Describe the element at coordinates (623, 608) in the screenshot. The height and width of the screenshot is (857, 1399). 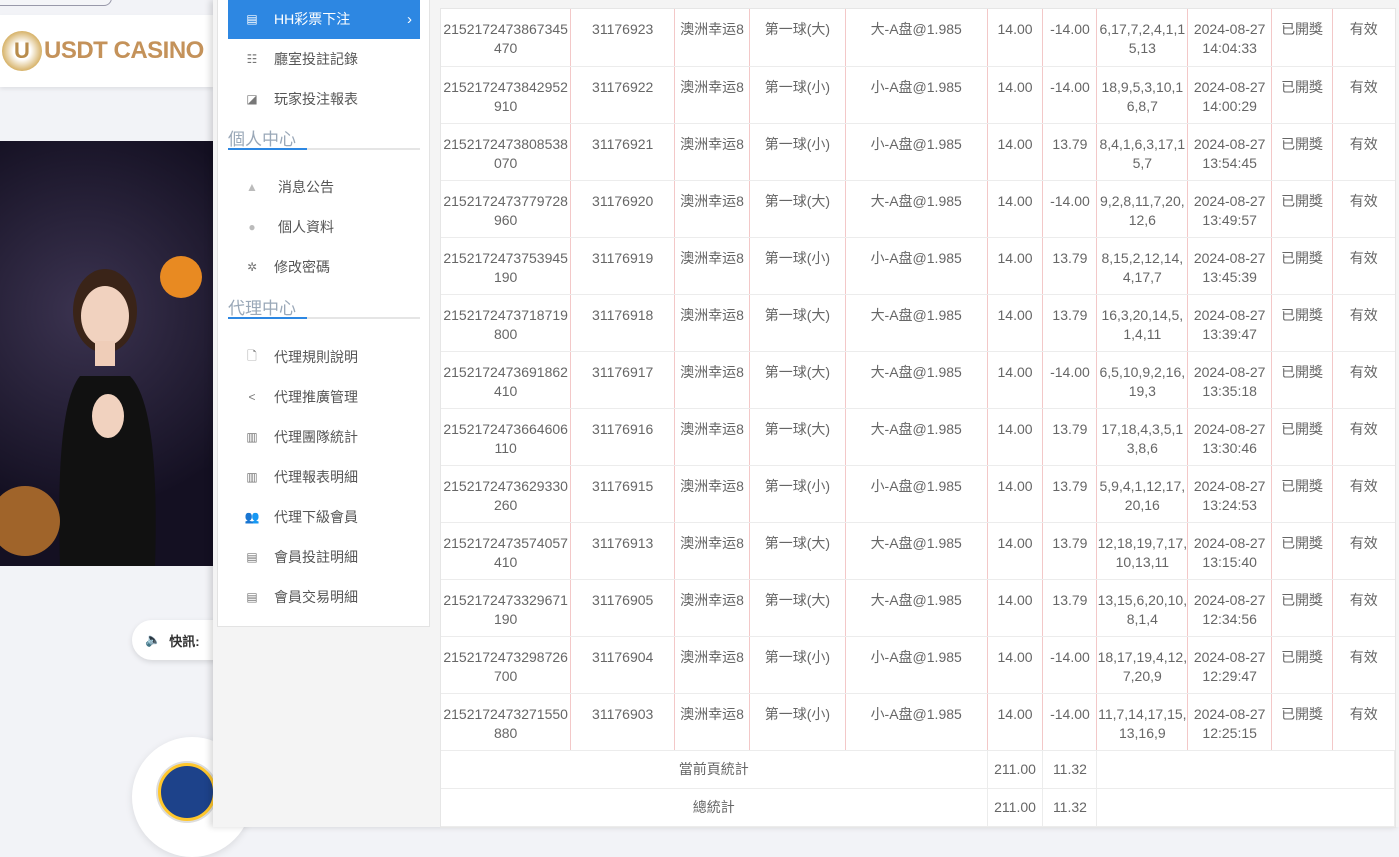
I see `issue-number-cell: 31176905` at that location.